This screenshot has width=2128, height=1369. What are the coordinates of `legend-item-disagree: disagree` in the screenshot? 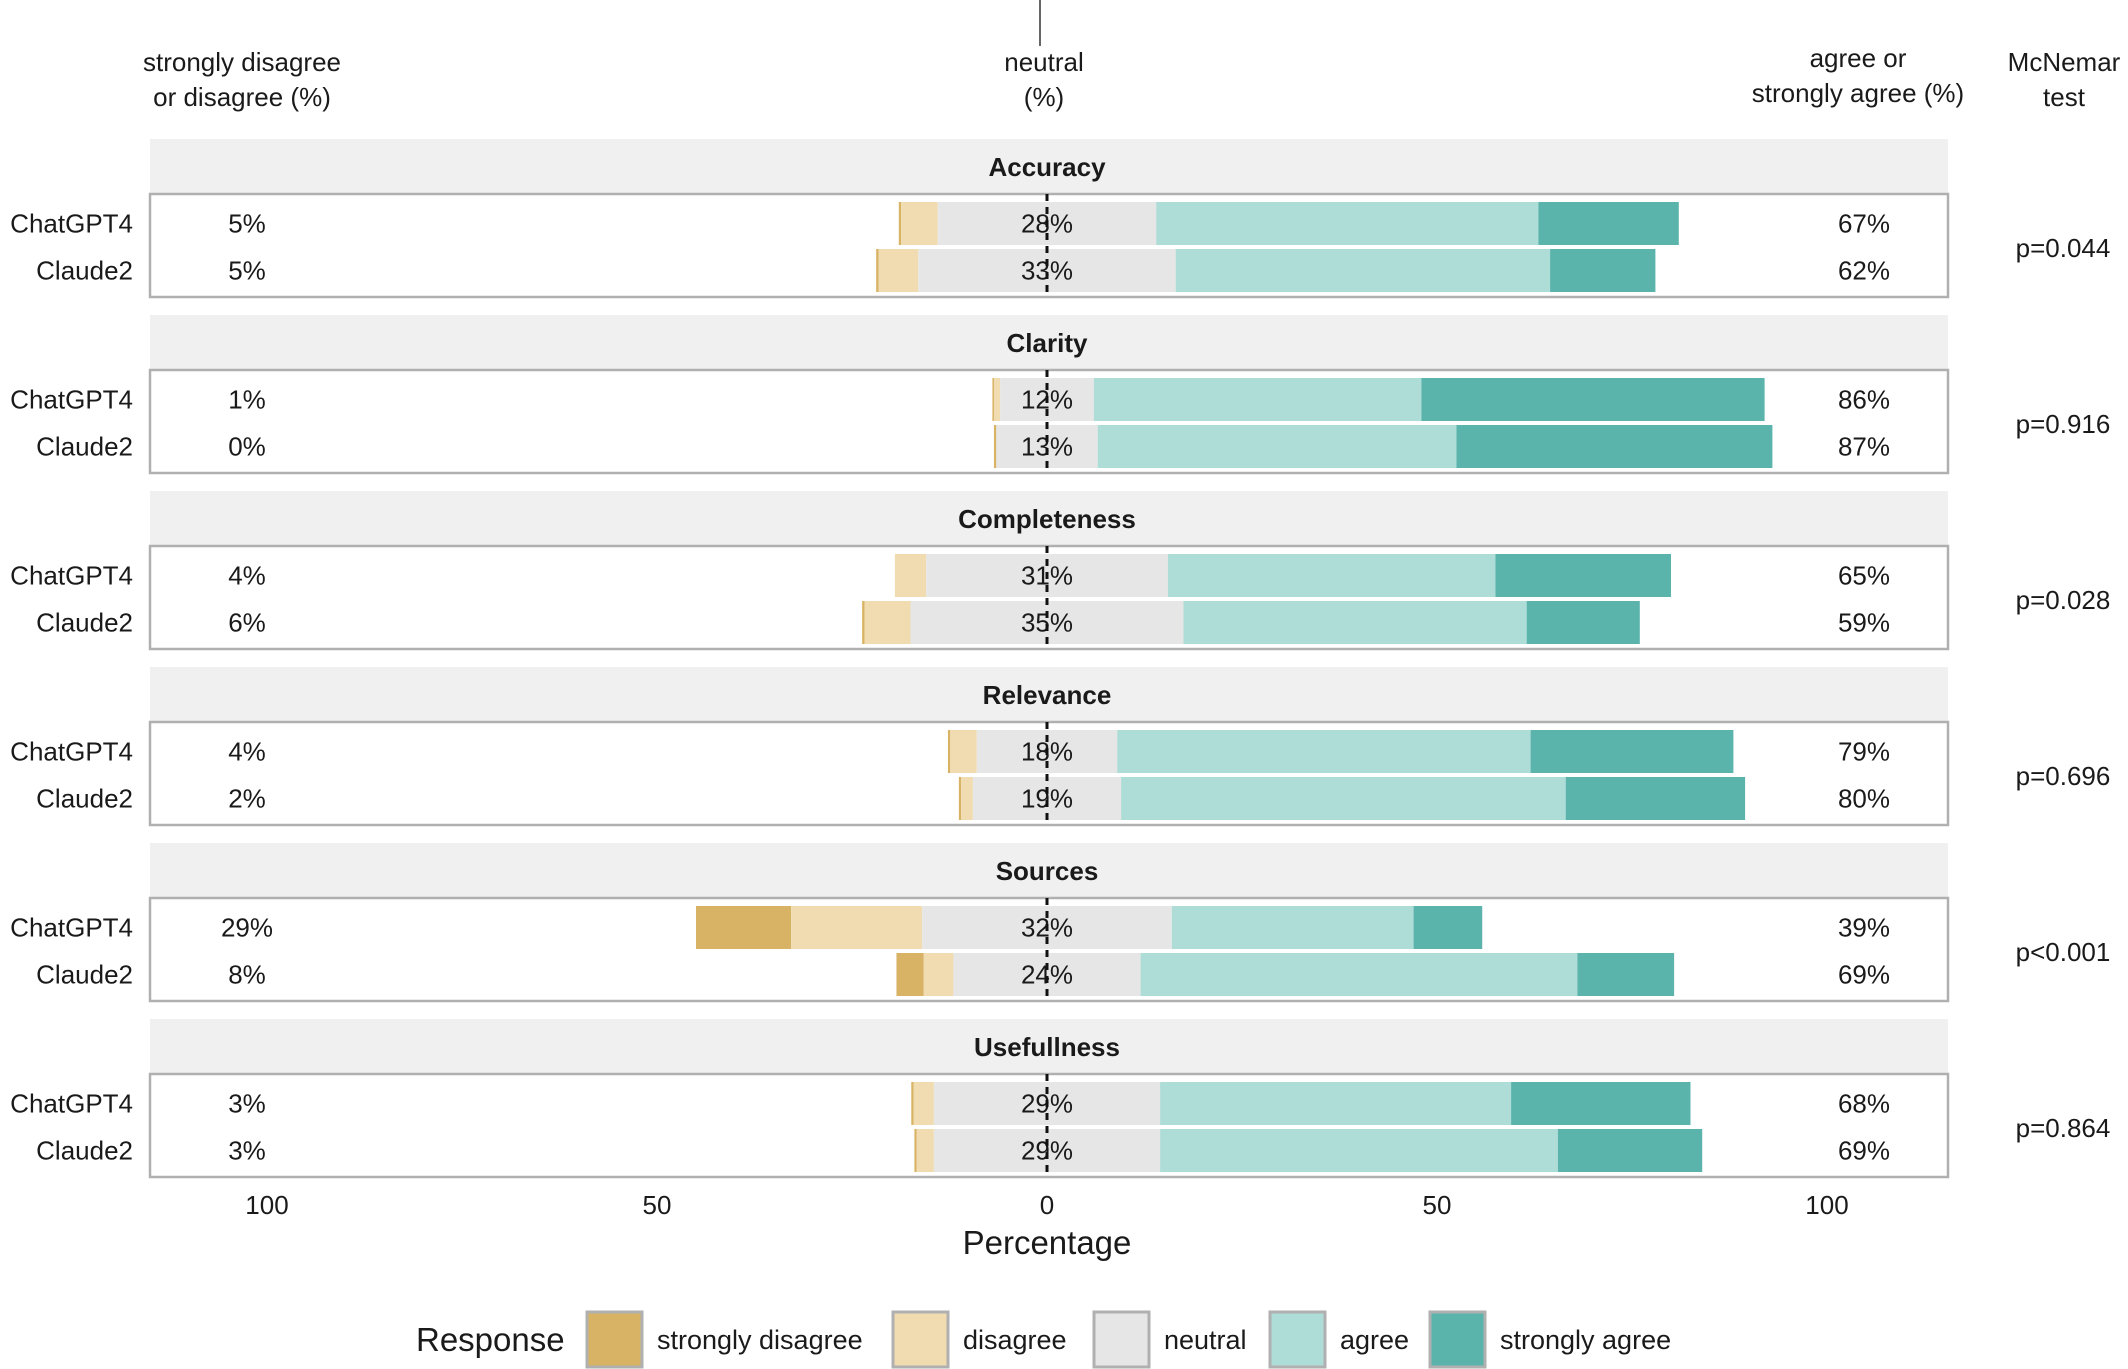 It's located at (979, 1339).